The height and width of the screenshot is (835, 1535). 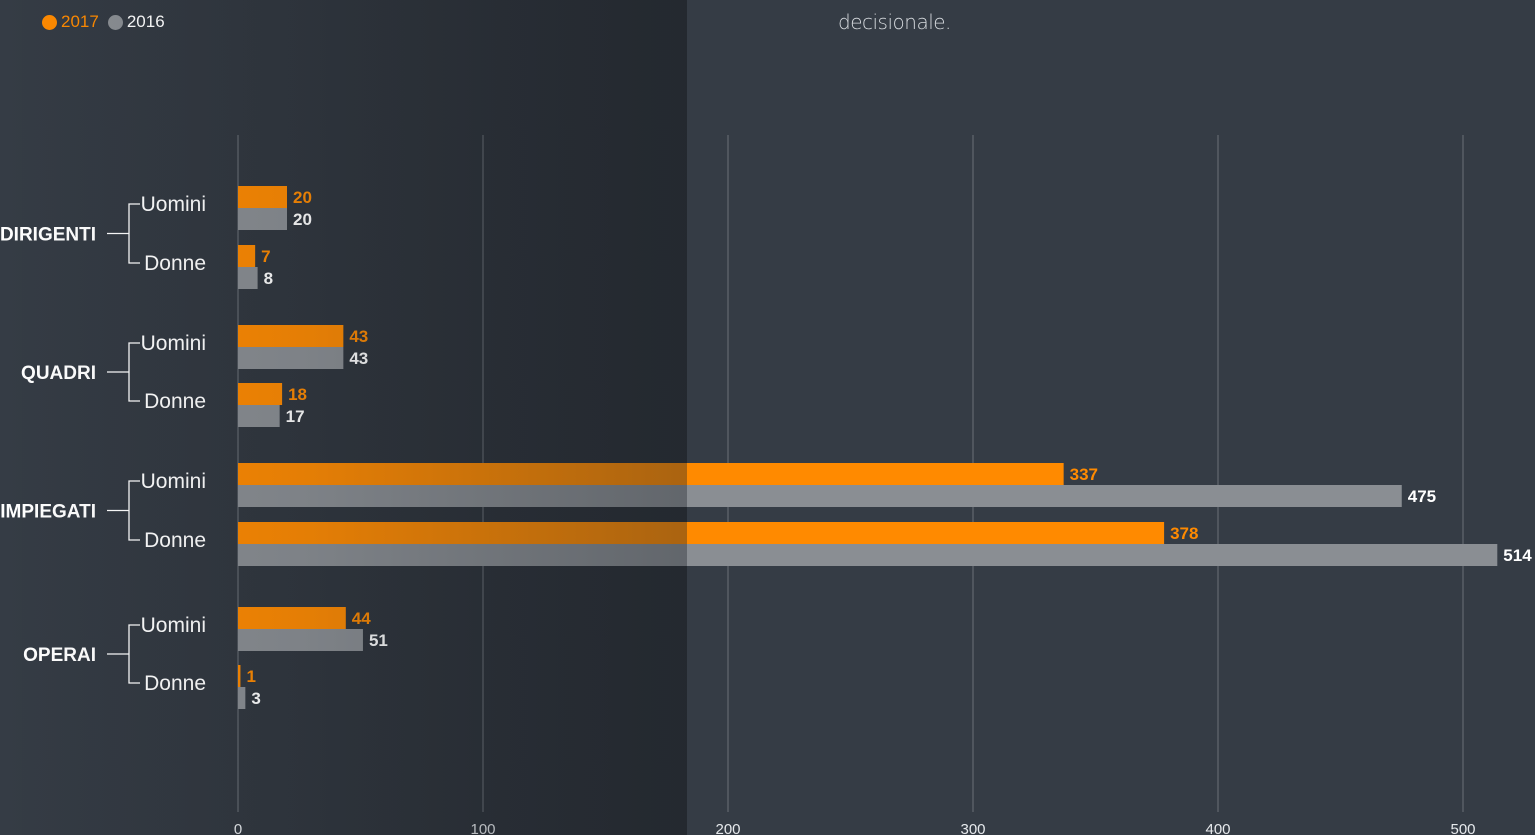 I want to click on x-tick-label: 300, so click(x=972, y=828).